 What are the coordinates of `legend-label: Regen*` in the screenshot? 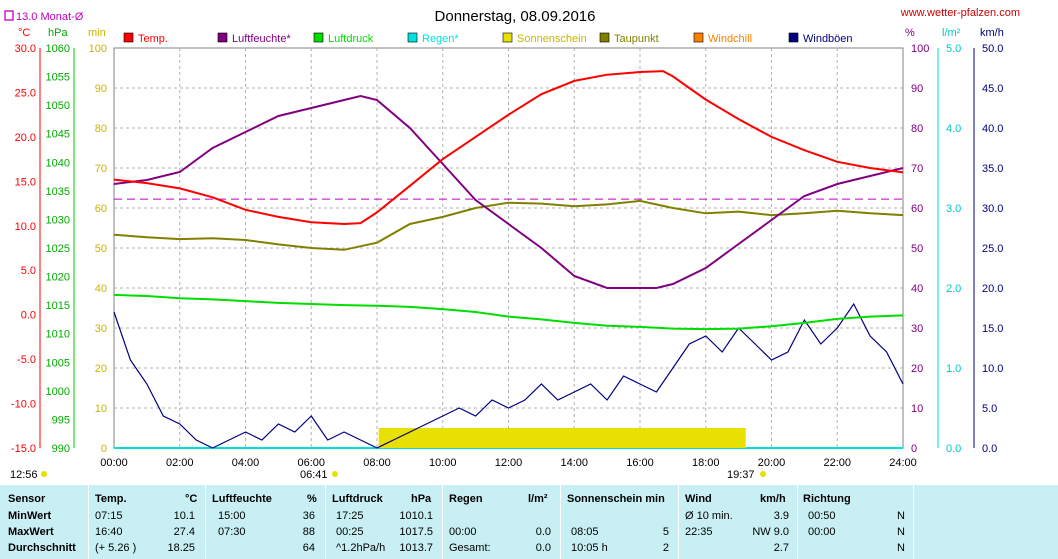 It's located at (440, 39).